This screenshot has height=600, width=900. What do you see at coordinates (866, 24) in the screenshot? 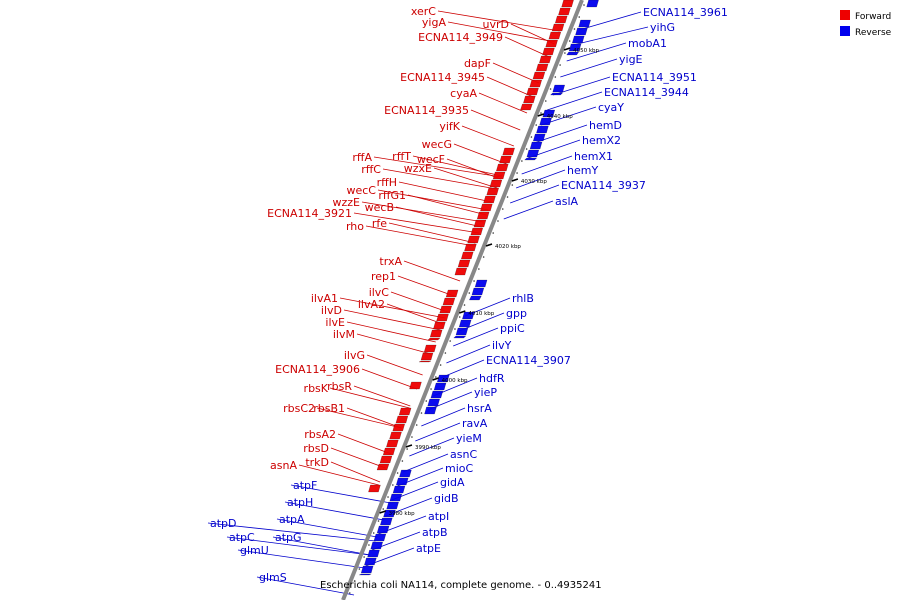
I see `legend: Forward Reverse` at bounding box center [866, 24].